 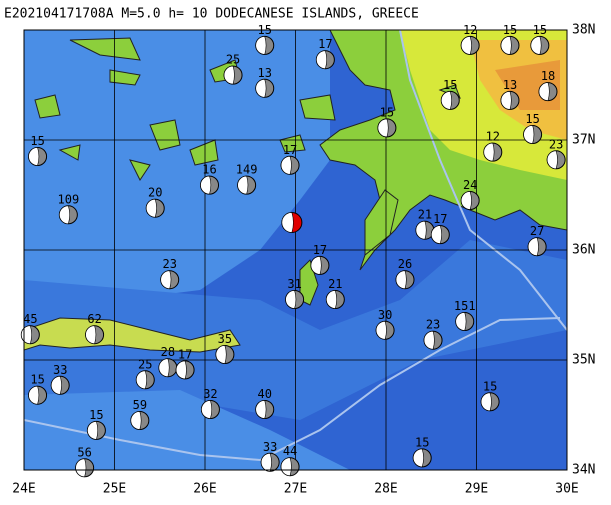 What do you see at coordinates (583, 470) in the screenshot?
I see `y-tick-label: 34N` at bounding box center [583, 470].